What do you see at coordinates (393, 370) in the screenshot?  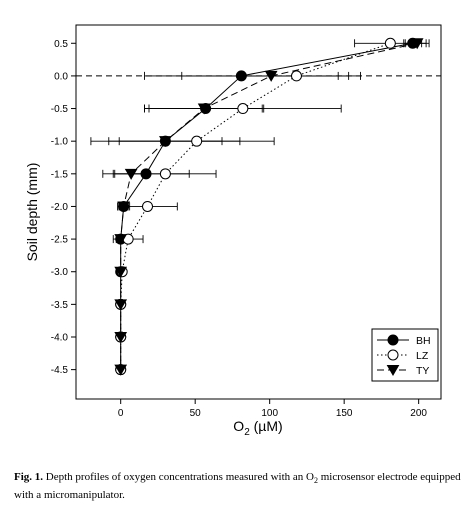 I see `legend-marker-ty` at bounding box center [393, 370].